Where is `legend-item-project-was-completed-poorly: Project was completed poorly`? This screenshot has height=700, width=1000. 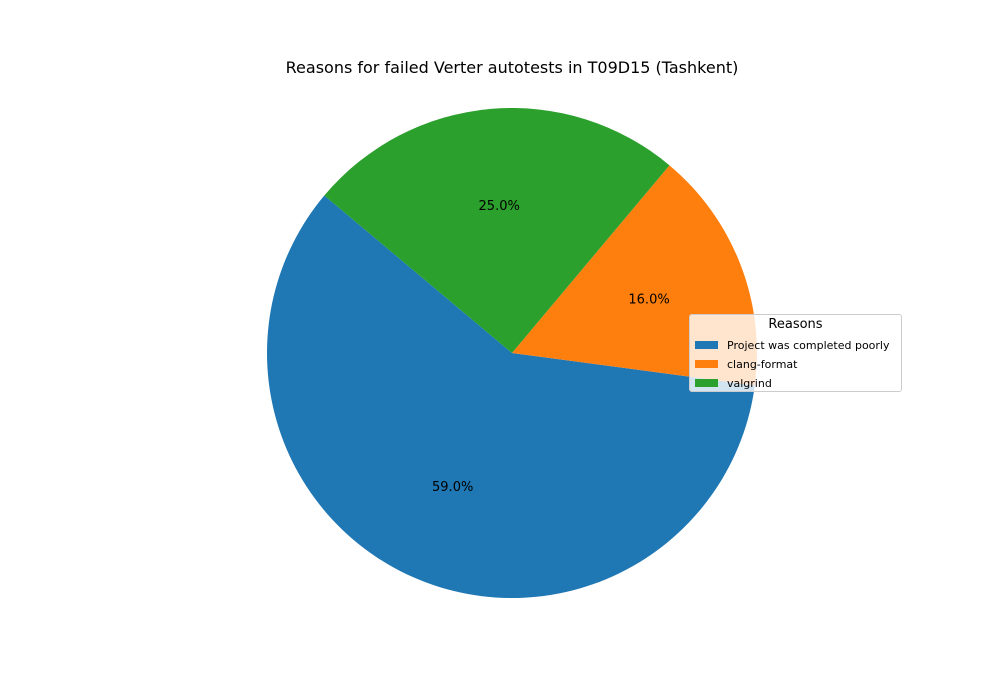 legend-item-project-was-completed-poorly: Project was completed poorly is located at coordinates (792, 345).